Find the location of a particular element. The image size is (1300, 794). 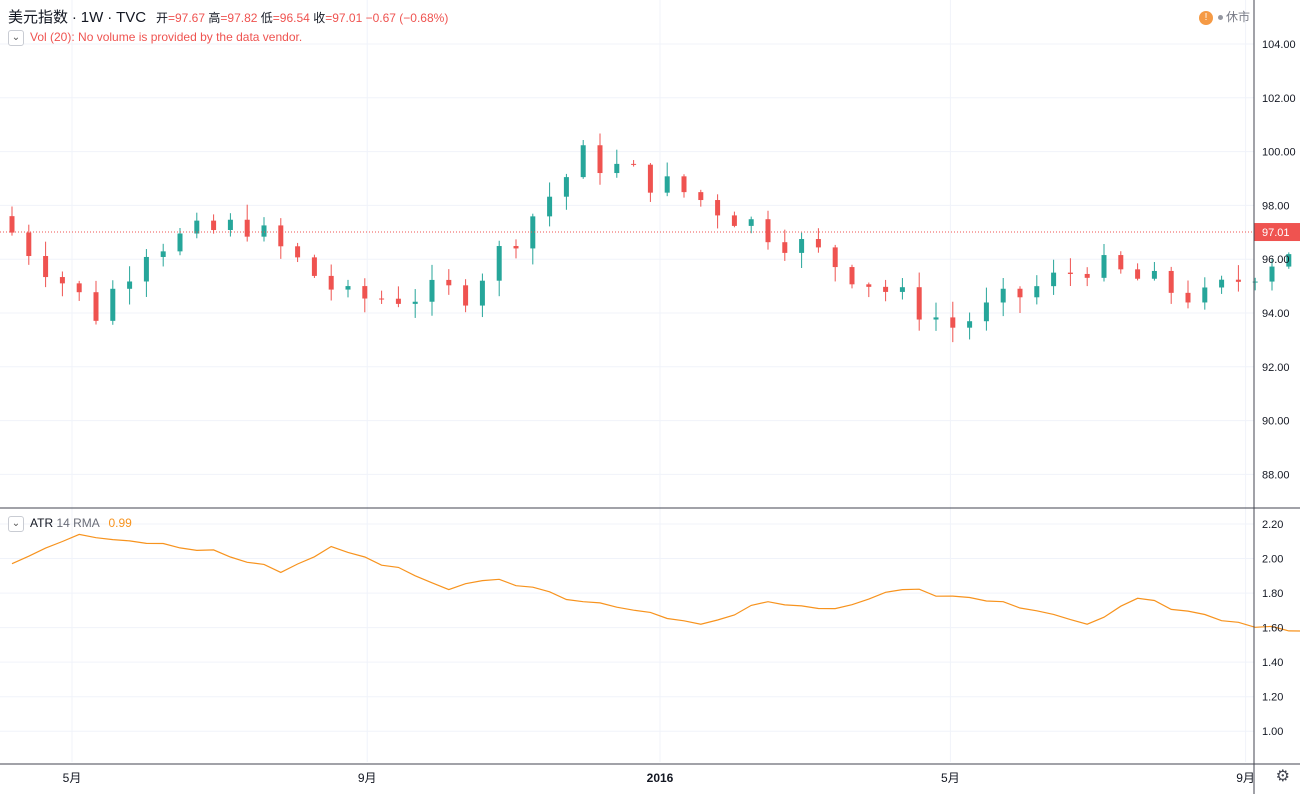

market-status-label: 休市 is located at coordinates (1237, 17).